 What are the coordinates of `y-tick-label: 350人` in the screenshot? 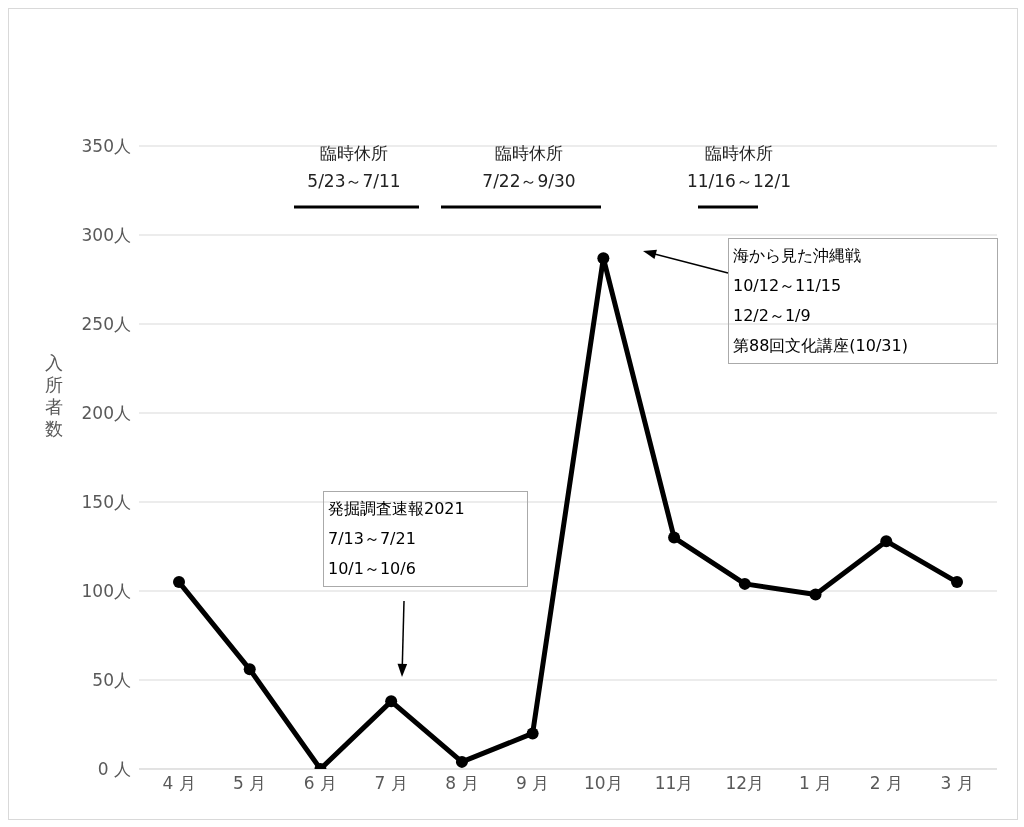 It's located at (106, 146).